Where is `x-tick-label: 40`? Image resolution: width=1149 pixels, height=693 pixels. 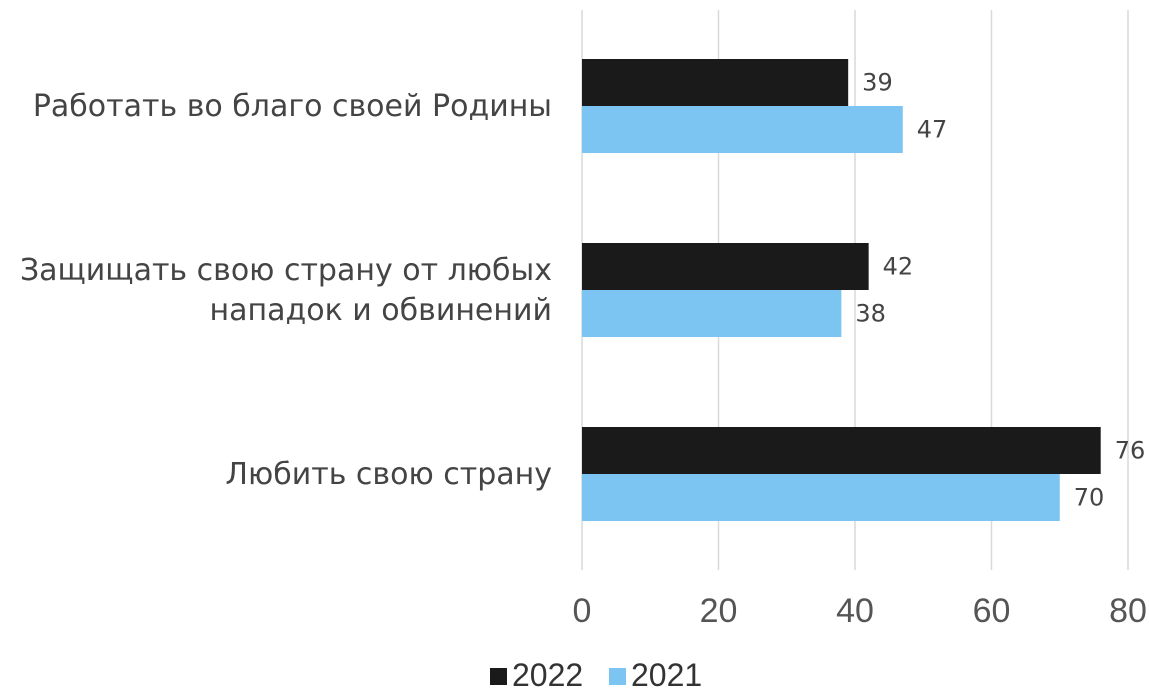 x-tick-label: 40 is located at coordinates (855, 611).